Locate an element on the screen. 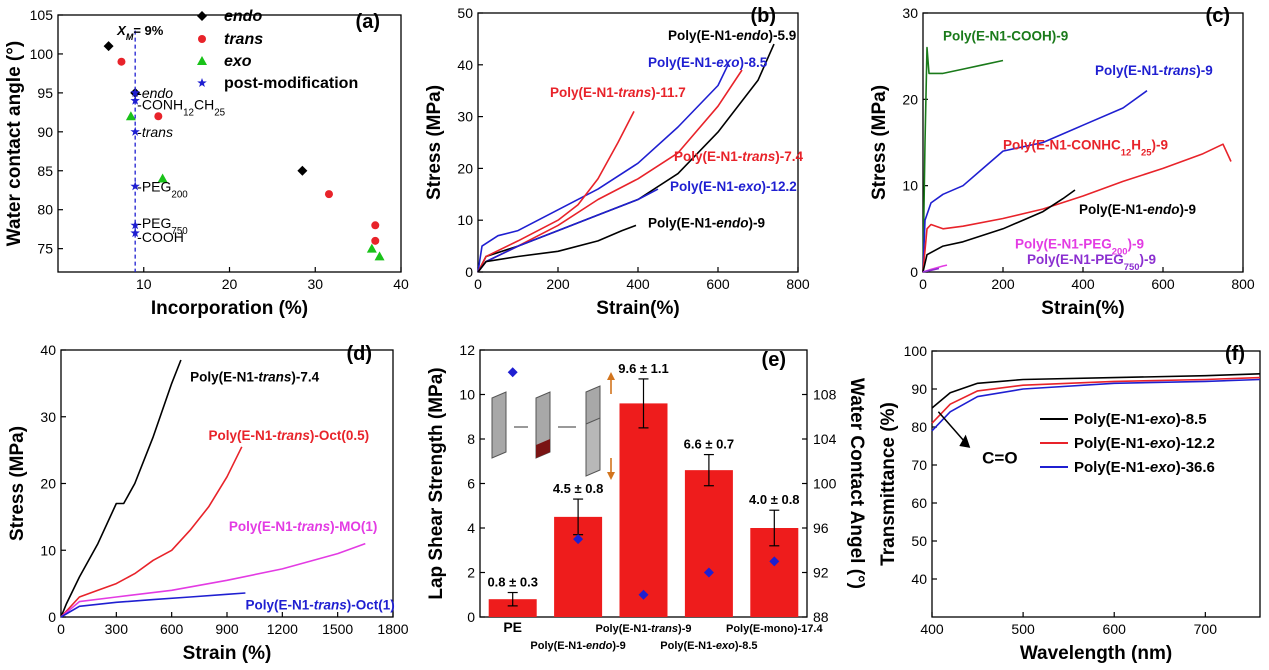 The height and width of the screenshot is (670, 1269). adhesive-layer is located at coordinates (543, 448).